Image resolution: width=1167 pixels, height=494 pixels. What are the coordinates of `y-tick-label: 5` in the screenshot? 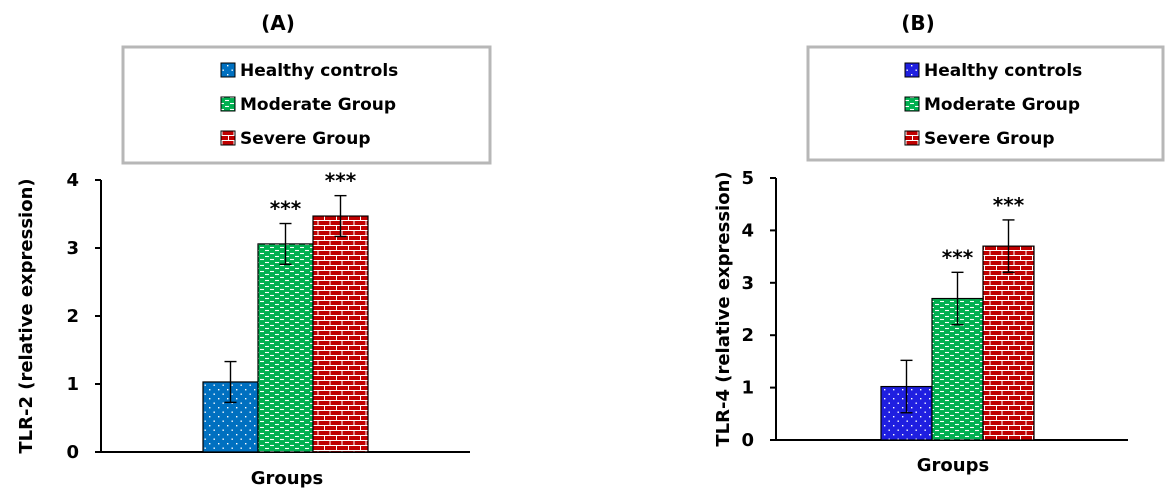 It's located at (747, 178).